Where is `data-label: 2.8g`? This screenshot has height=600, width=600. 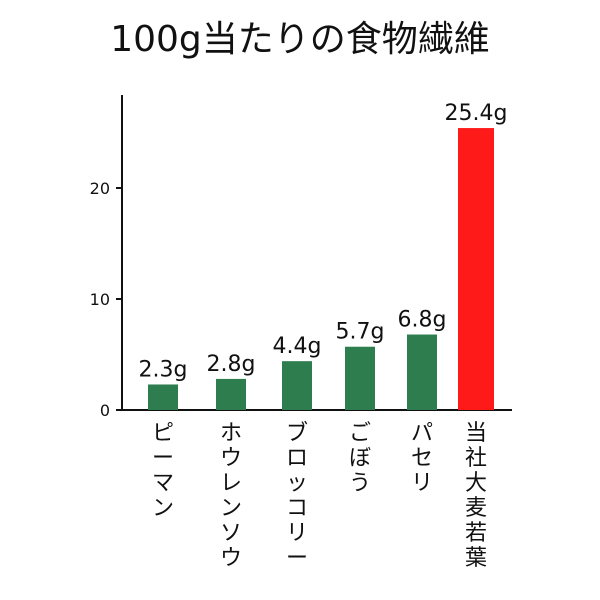 data-label: 2.8g is located at coordinates (231, 364).